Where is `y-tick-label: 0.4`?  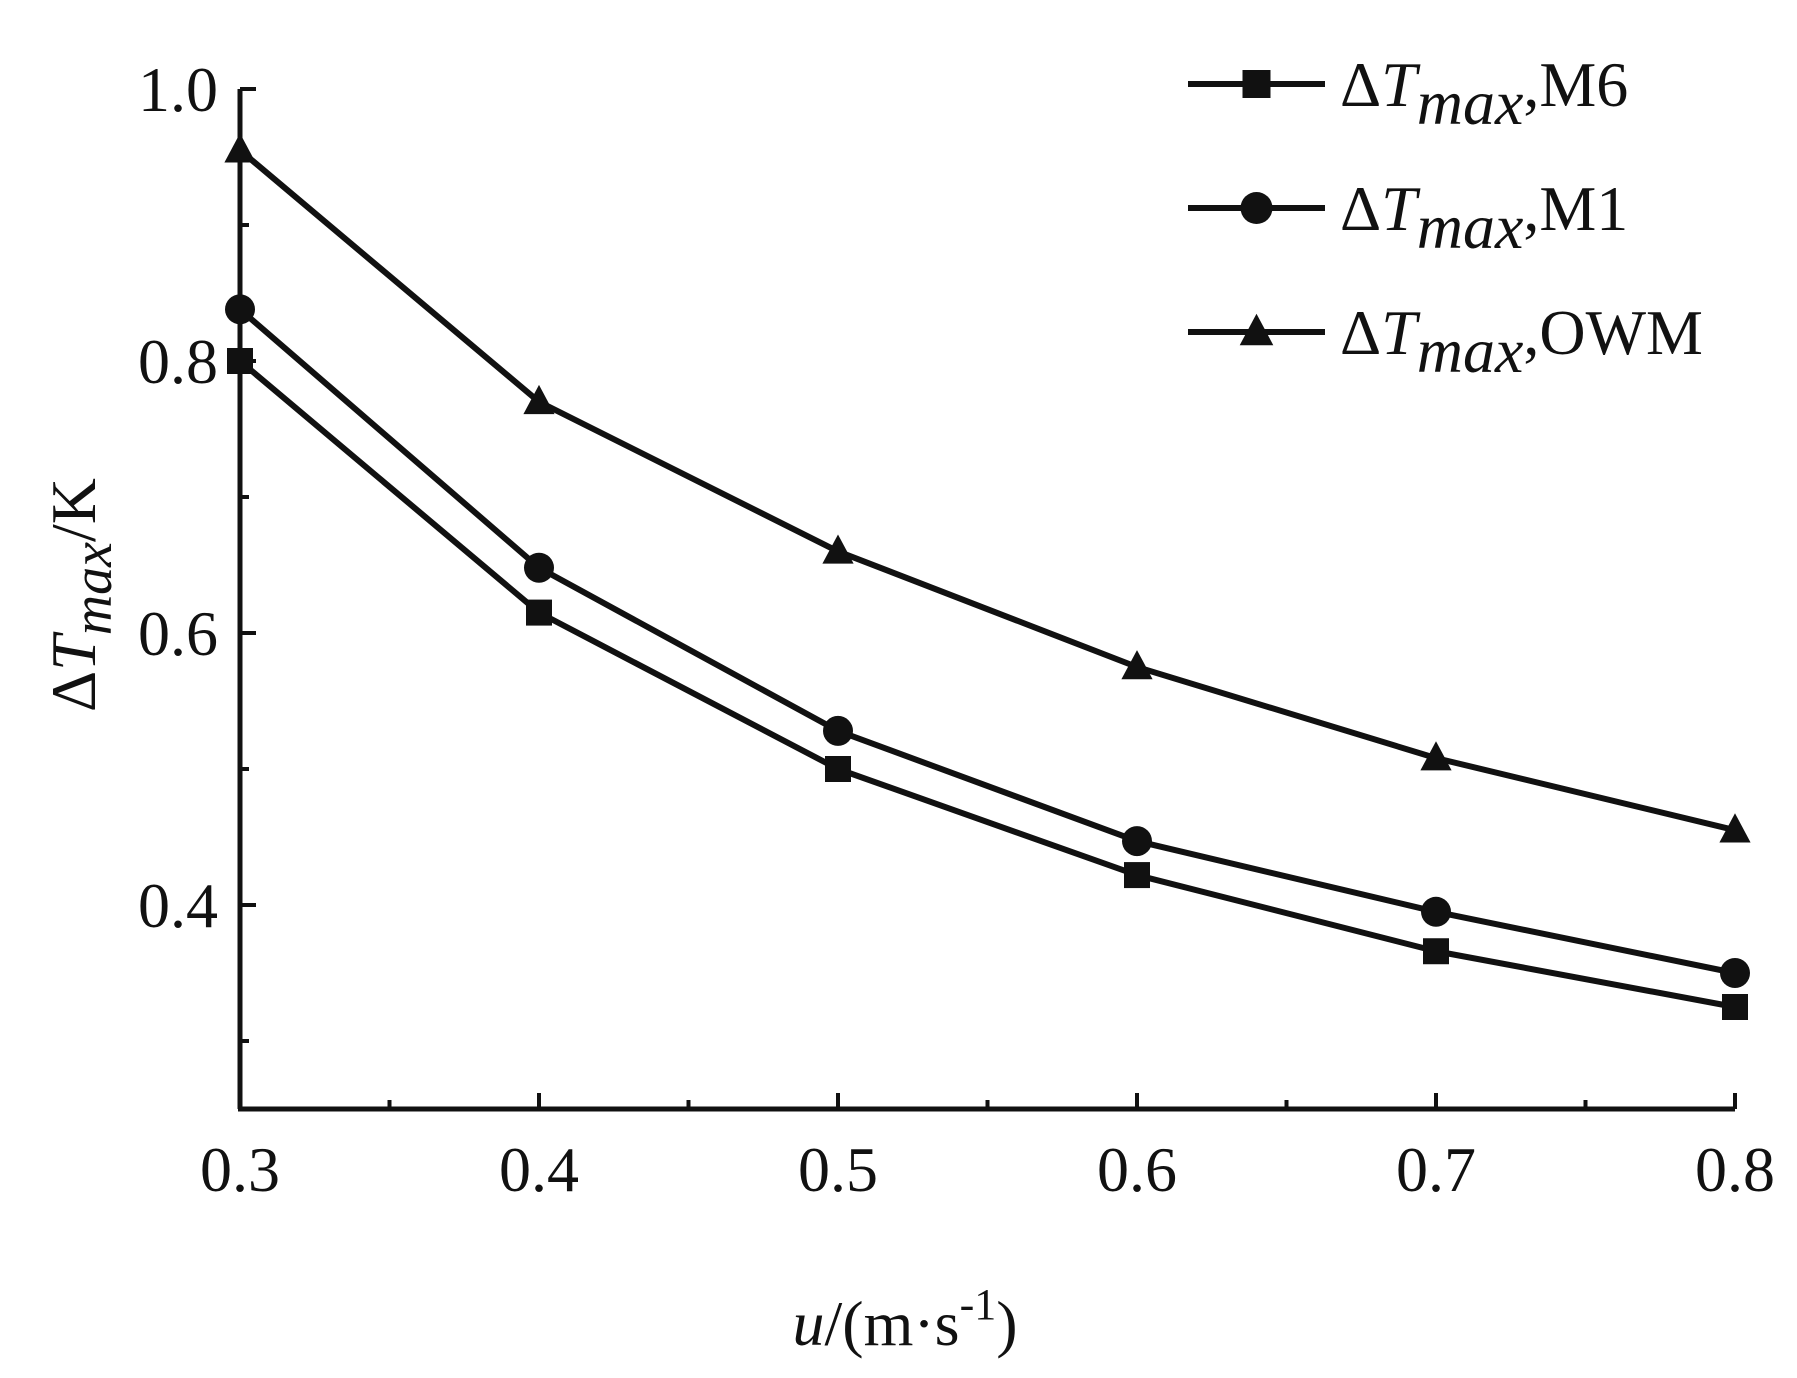 y-tick-label: 0.4 is located at coordinates (178, 905).